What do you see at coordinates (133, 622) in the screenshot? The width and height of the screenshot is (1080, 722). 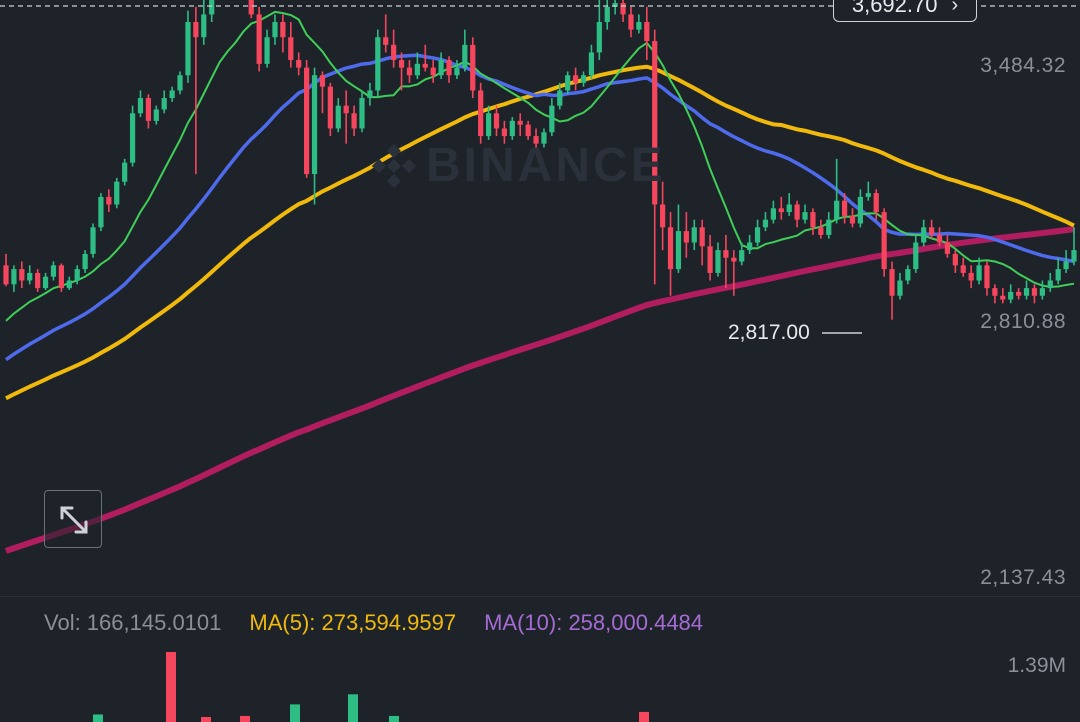 I see `volume-value: Vol: 166,145.0101` at bounding box center [133, 622].